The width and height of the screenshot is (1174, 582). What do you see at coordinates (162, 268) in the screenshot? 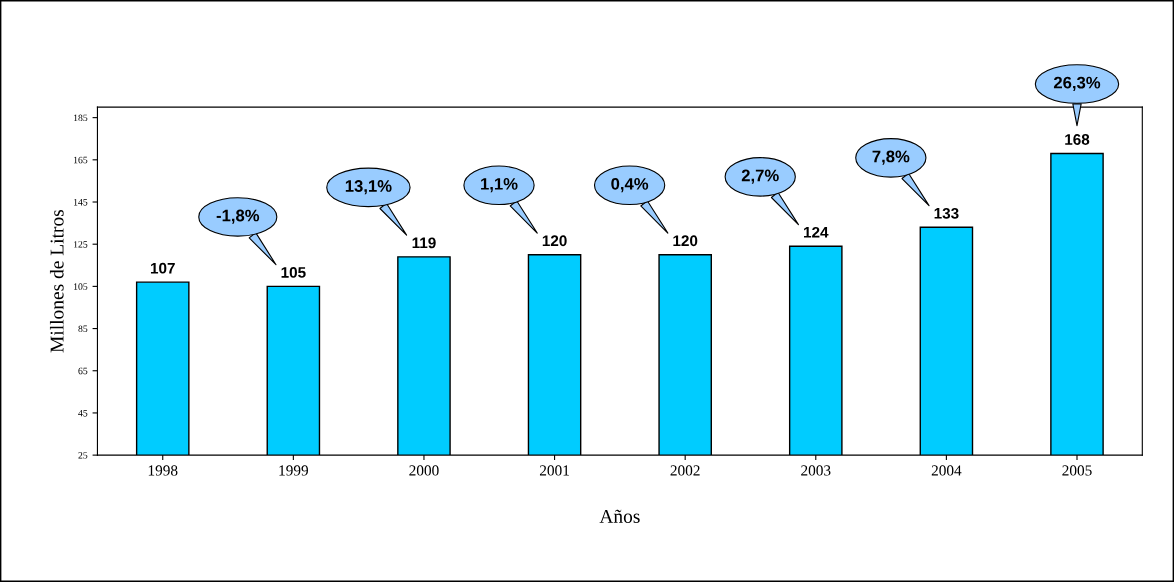
I see `data-label: 107` at bounding box center [162, 268].